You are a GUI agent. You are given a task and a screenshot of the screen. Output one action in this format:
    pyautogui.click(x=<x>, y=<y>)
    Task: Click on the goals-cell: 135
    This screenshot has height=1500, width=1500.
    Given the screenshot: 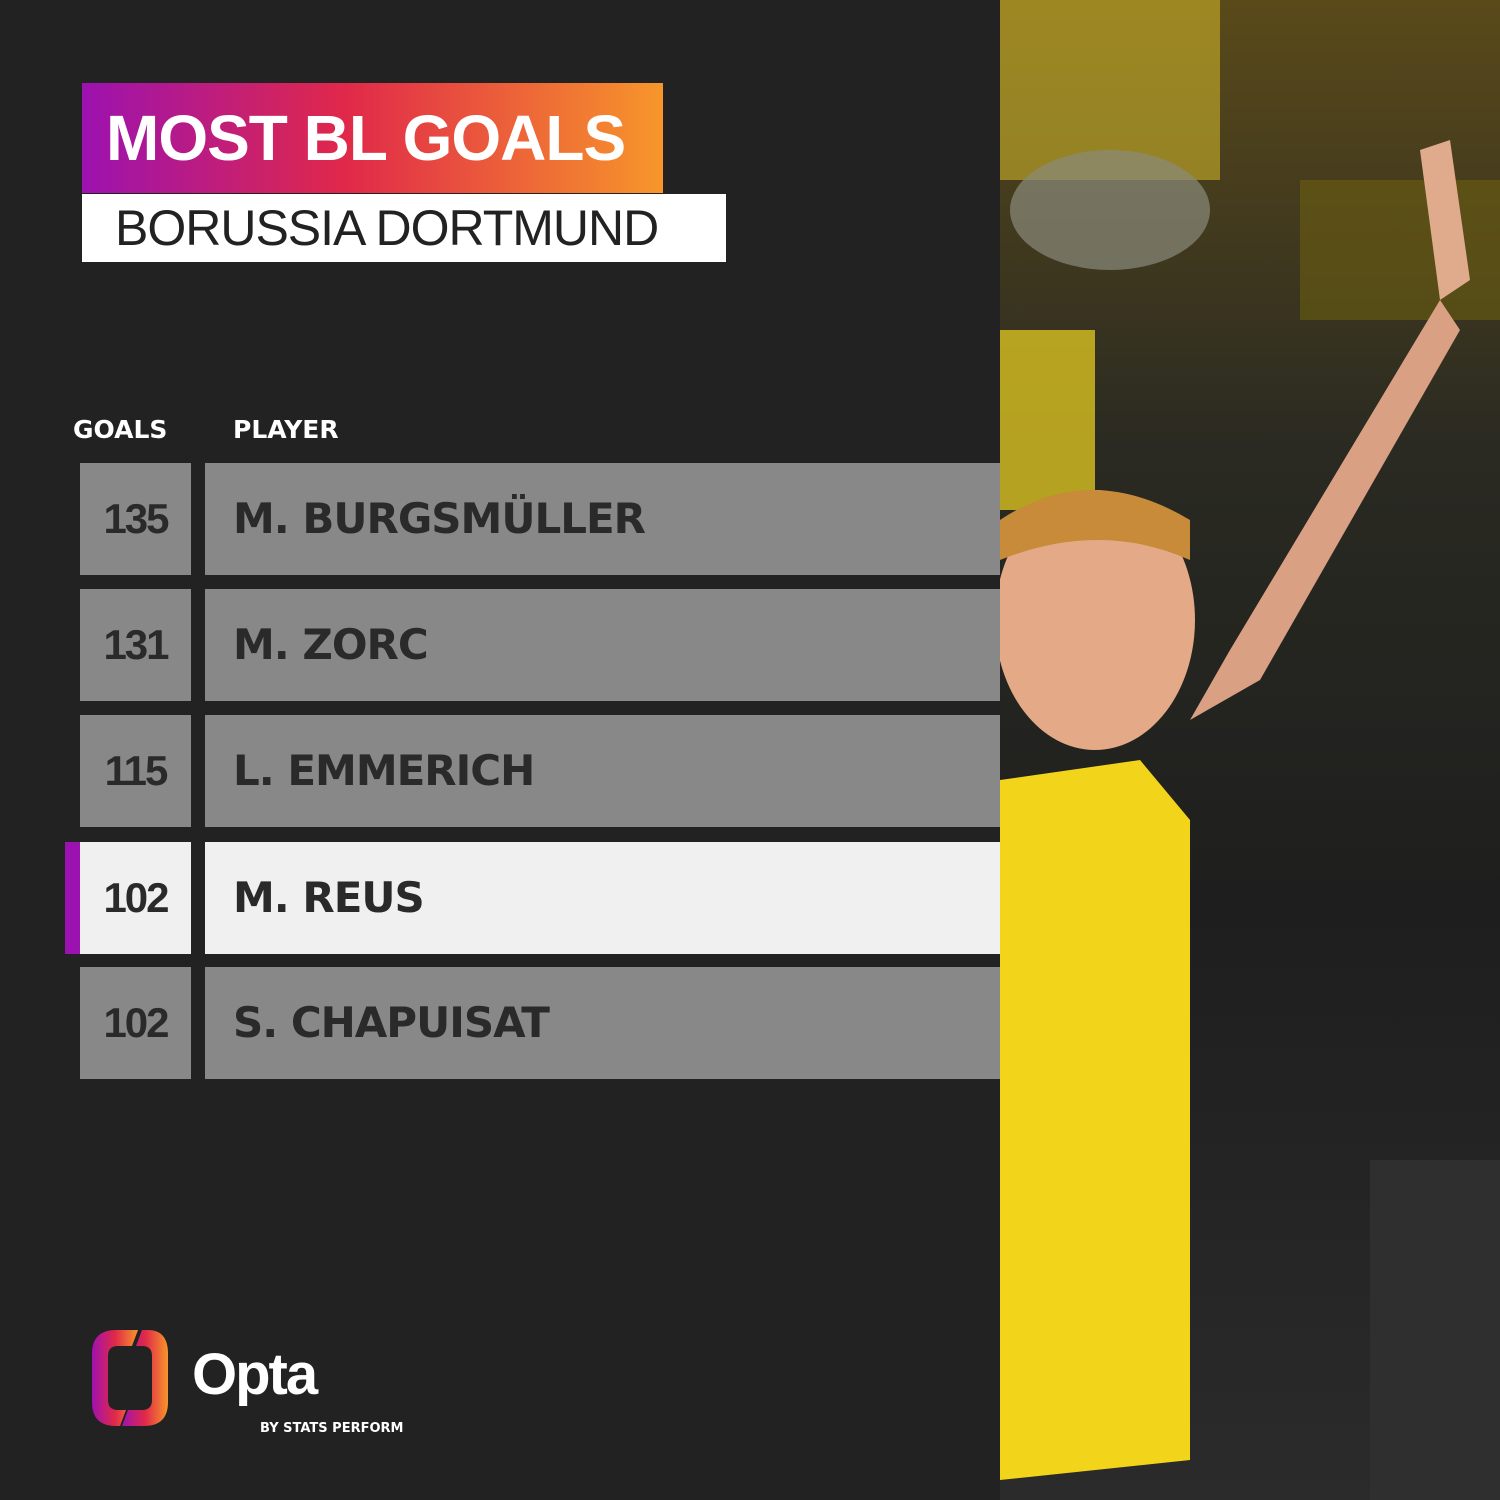 What is the action you would take?
    pyautogui.click(x=135, y=519)
    